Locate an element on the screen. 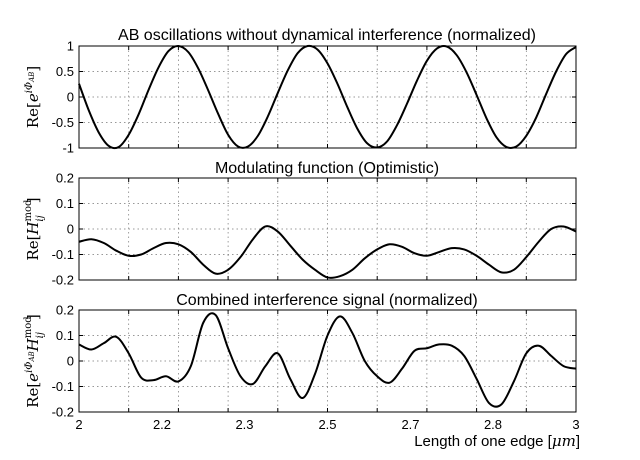 This screenshot has width=640, height=460. panel1-ylabel: Re[eiΦAB] is located at coordinates (33, 97).